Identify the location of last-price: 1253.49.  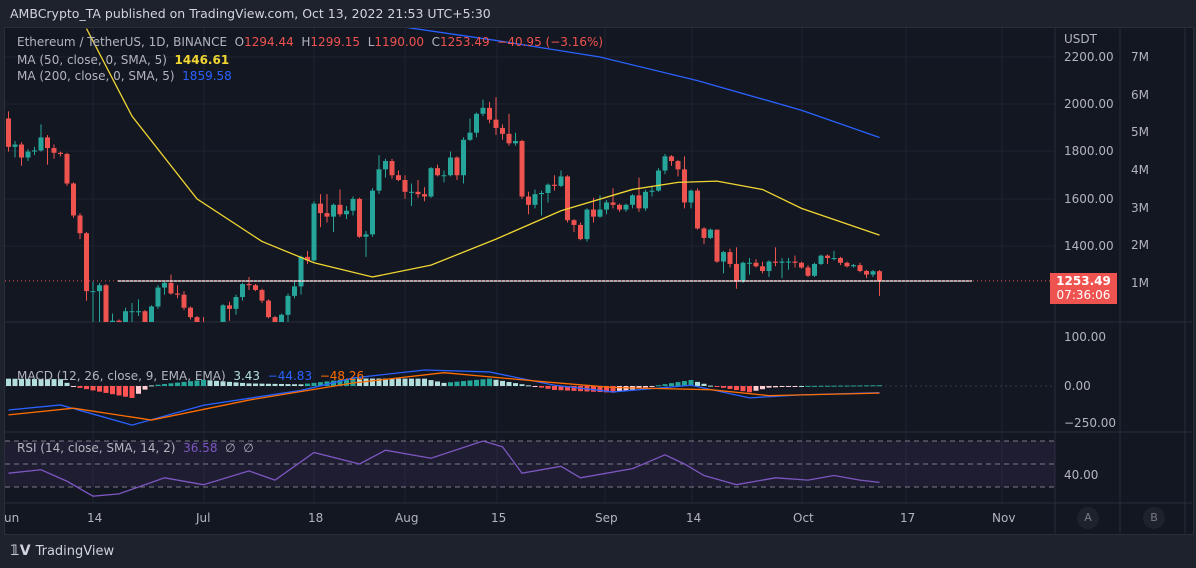
(1083, 281).